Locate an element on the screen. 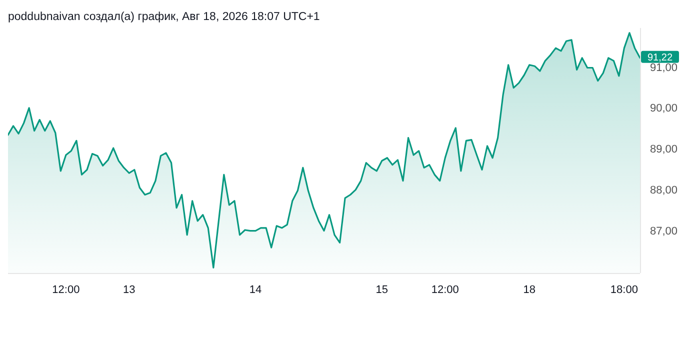 The image size is (696, 338). chart-title: poddubnaivan создал(а) график, Авг 18, 2026 18:07 UTC+1 is located at coordinates (164, 17).